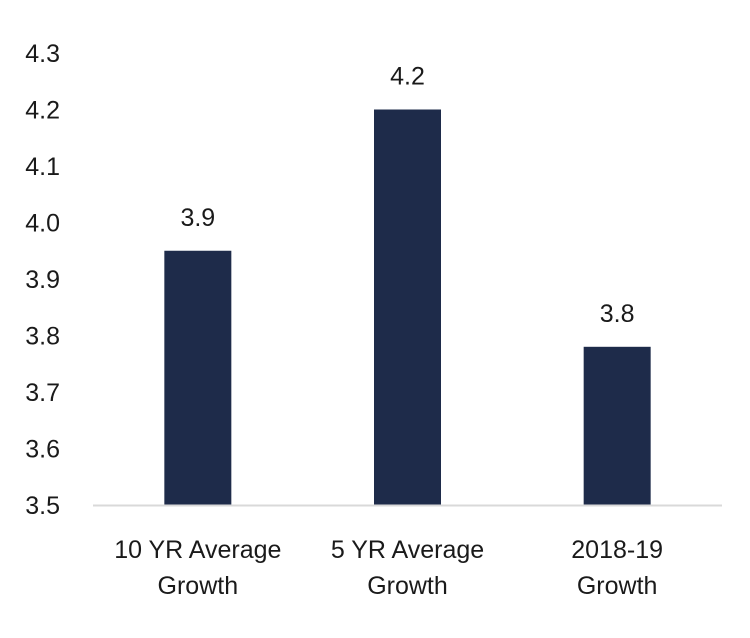  I want to click on y-tick-label: 3.7, so click(42, 393).